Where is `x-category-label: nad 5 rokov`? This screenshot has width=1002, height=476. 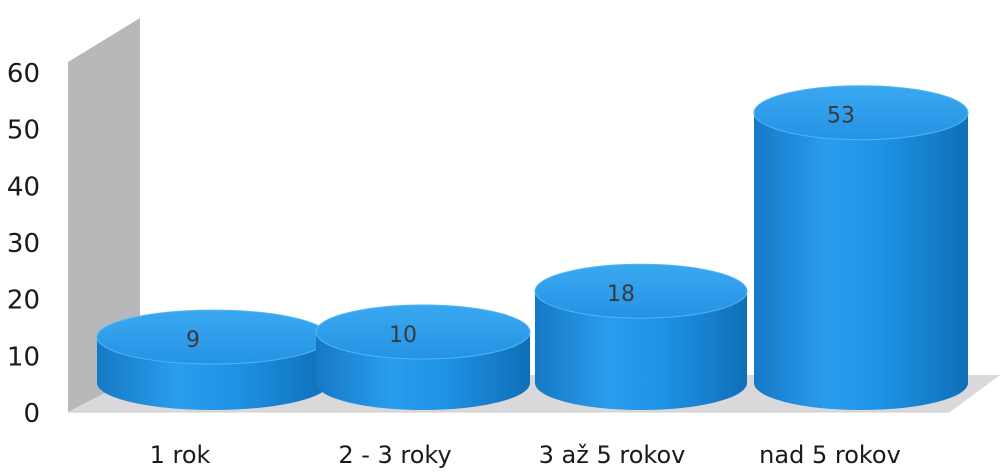
x-category-label: nad 5 rokov is located at coordinates (830, 455).